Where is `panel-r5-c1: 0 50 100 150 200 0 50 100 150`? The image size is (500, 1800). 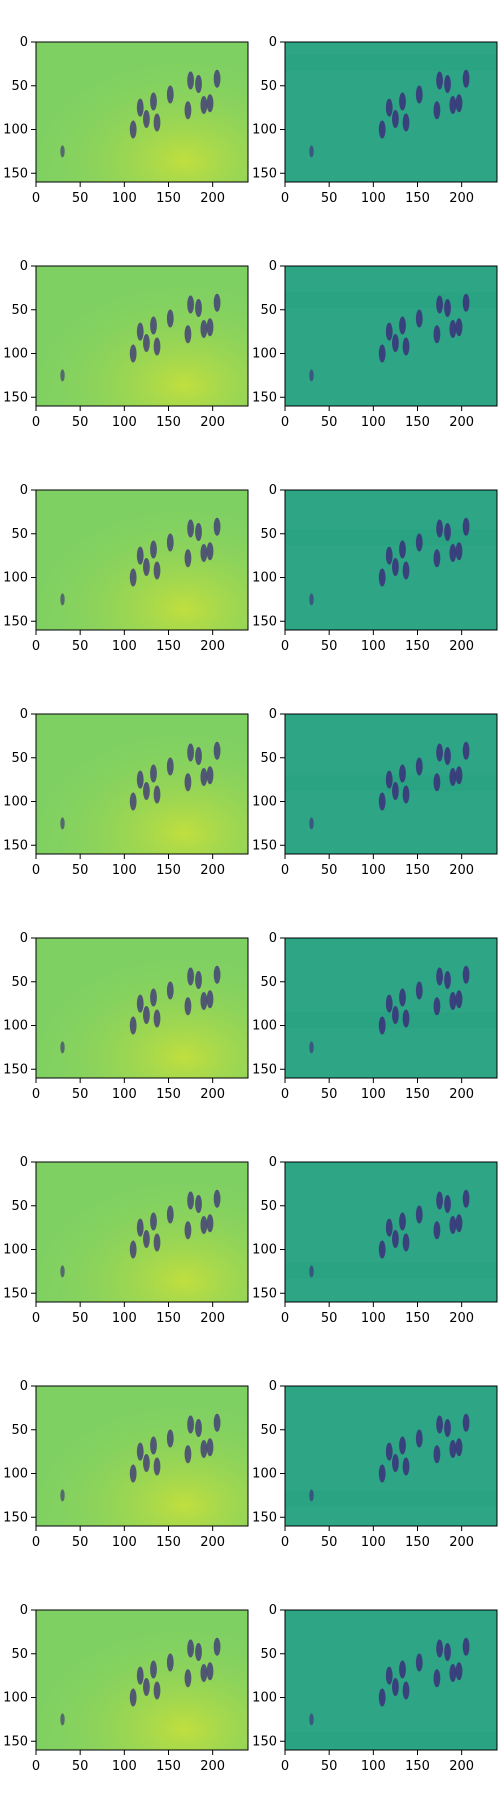
panel-r5-c1: 0 50 100 150 200 0 50 100 150 is located at coordinates (126, 1016).